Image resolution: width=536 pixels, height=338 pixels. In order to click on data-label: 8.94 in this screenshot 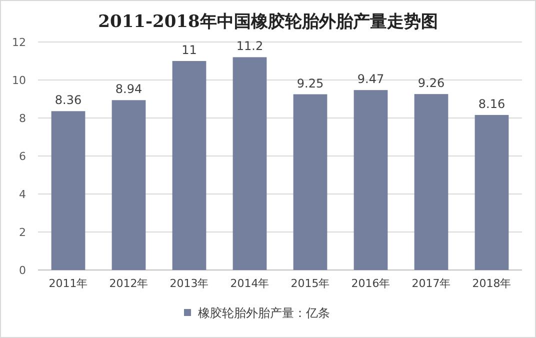, I will do `click(128, 89)`.